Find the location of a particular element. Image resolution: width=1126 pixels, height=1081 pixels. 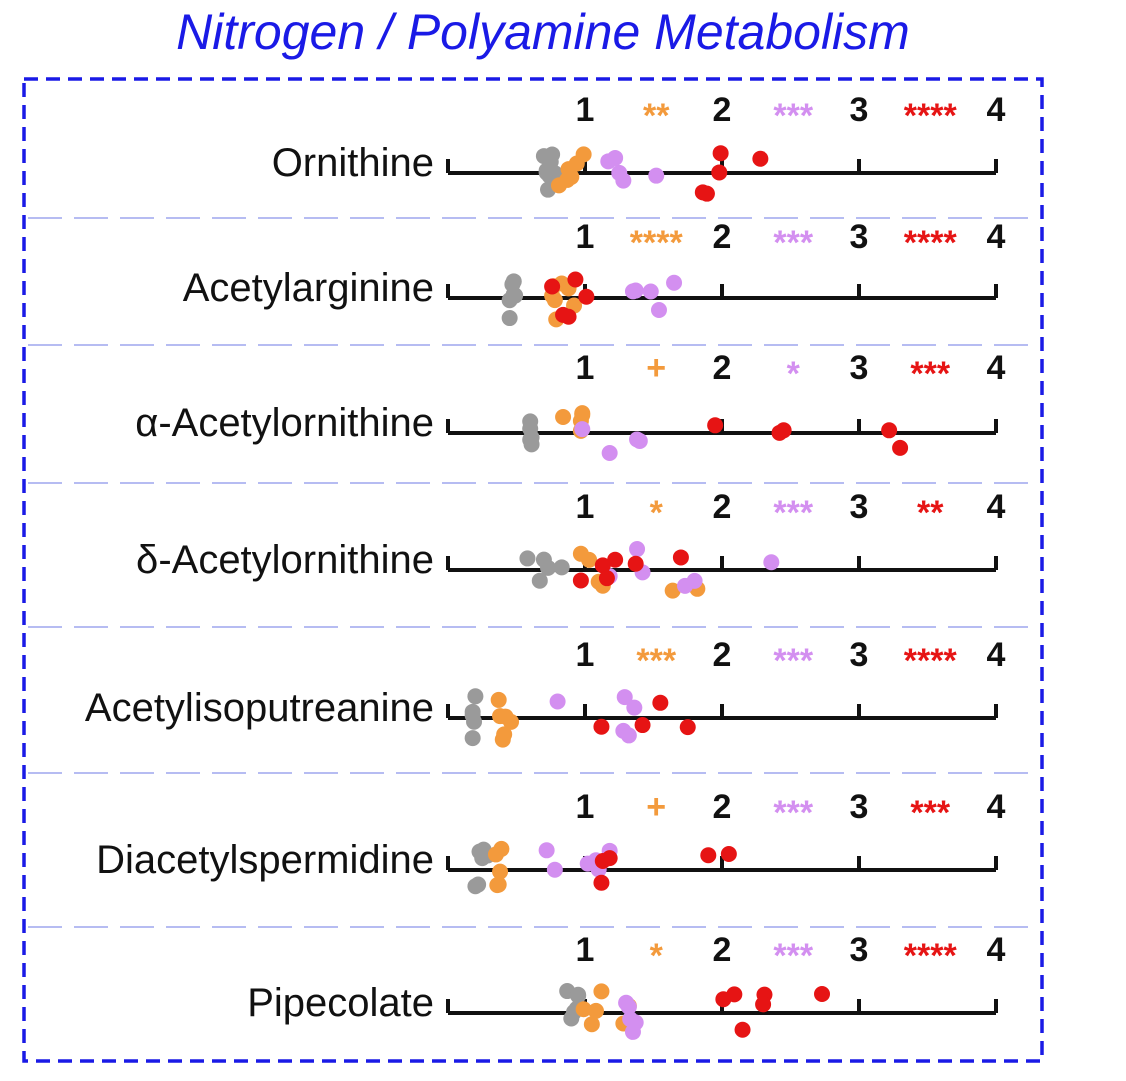

row-diacetylspermidine: Diacetylspermidine 1 2 3 4 + *** *** is located at coordinates (551, 841).